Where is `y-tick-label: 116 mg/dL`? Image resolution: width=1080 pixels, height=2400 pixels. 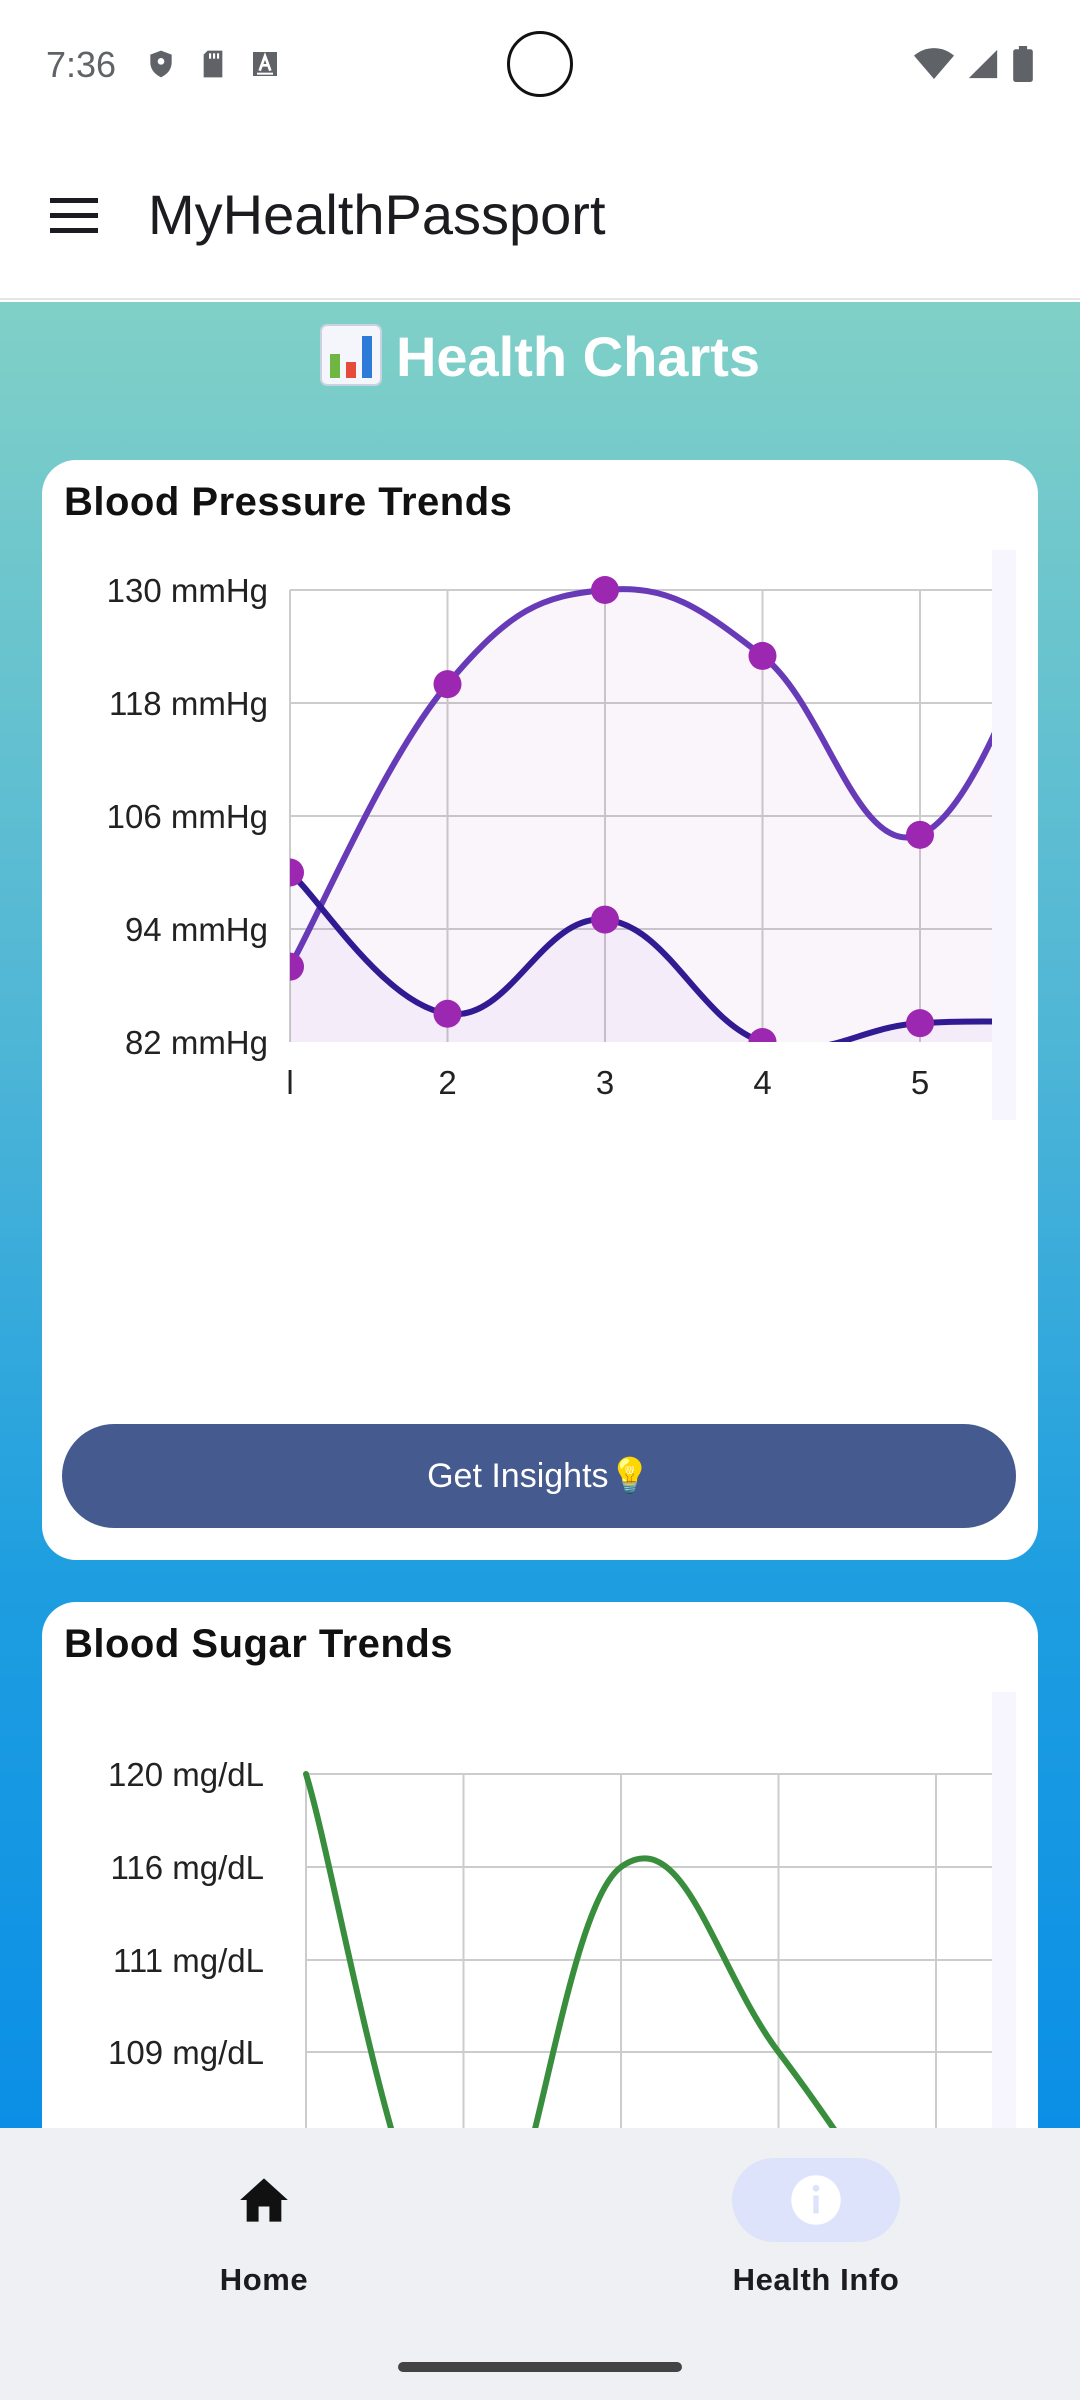
y-tick-label: 116 mg/dL is located at coordinates (188, 1867).